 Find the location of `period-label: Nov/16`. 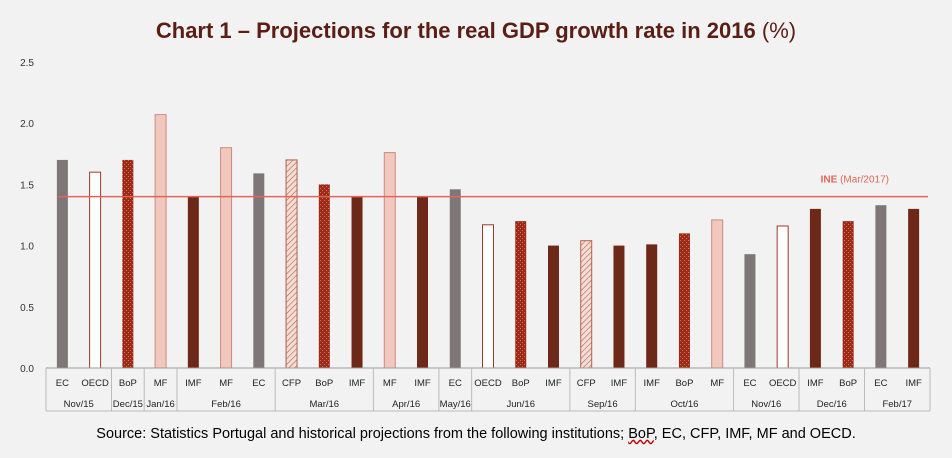

period-label: Nov/16 is located at coordinates (766, 404).